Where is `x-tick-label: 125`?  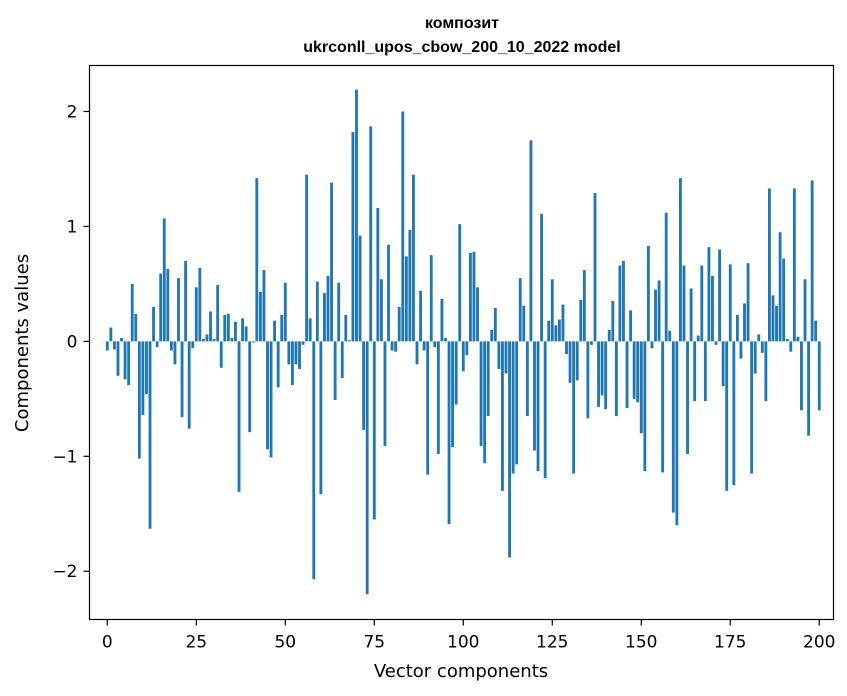
x-tick-label: 125 is located at coordinates (552, 643).